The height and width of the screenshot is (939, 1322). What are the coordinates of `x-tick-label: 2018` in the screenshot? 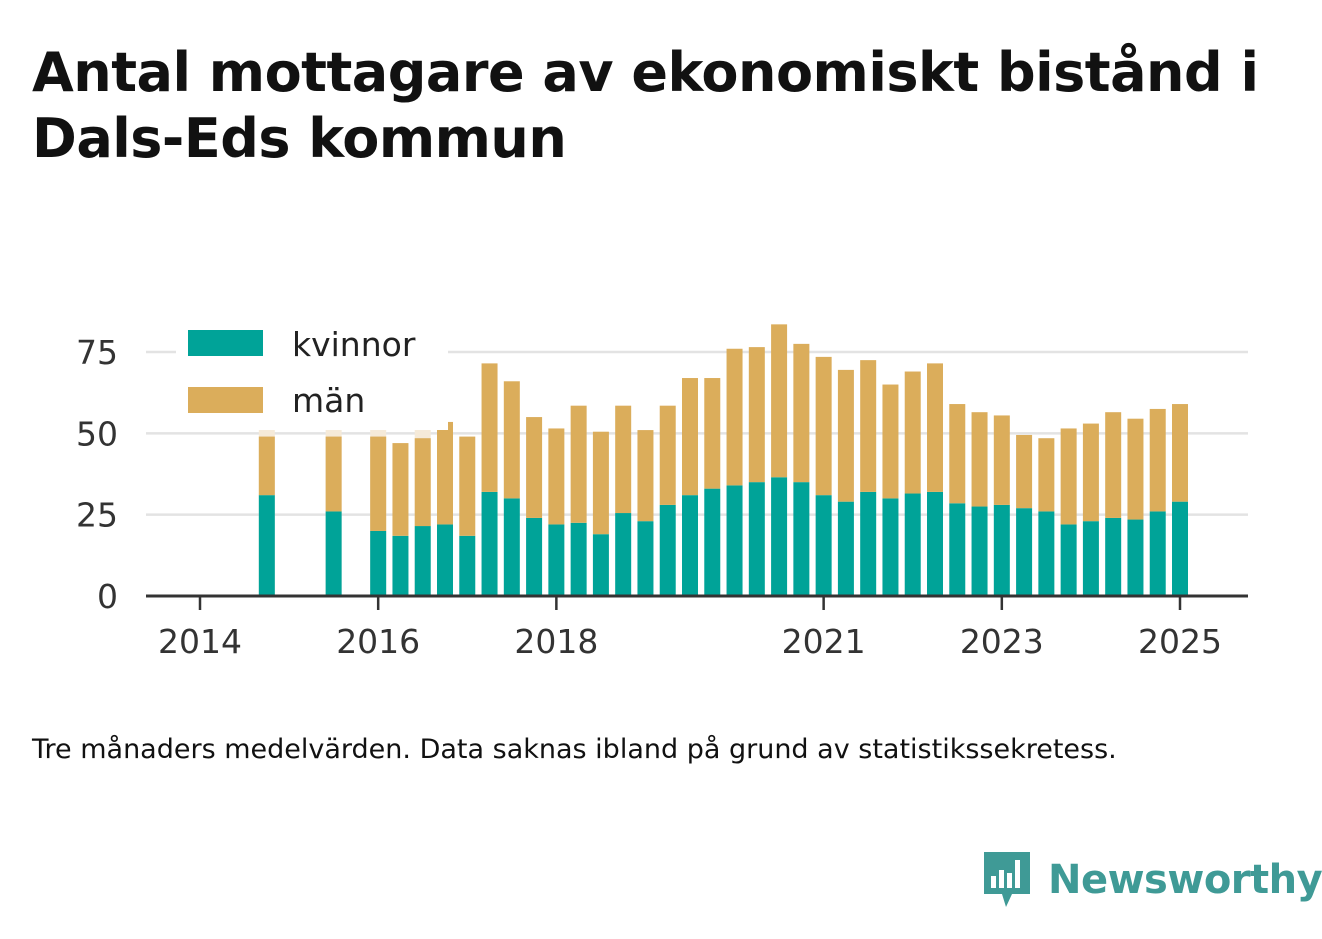 It's located at (556, 641).